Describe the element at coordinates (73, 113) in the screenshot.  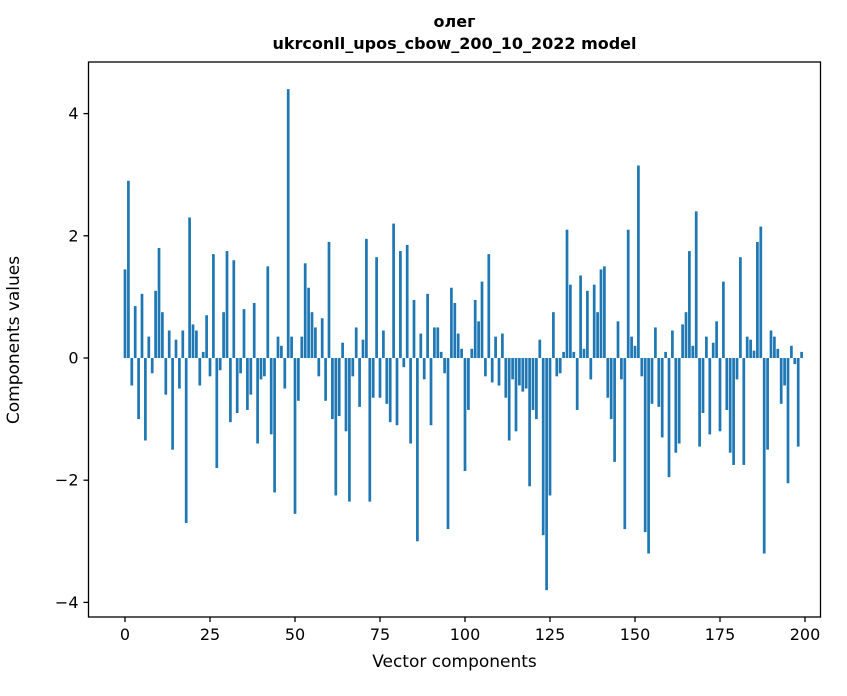
I see `y-tick-label: 4` at that location.